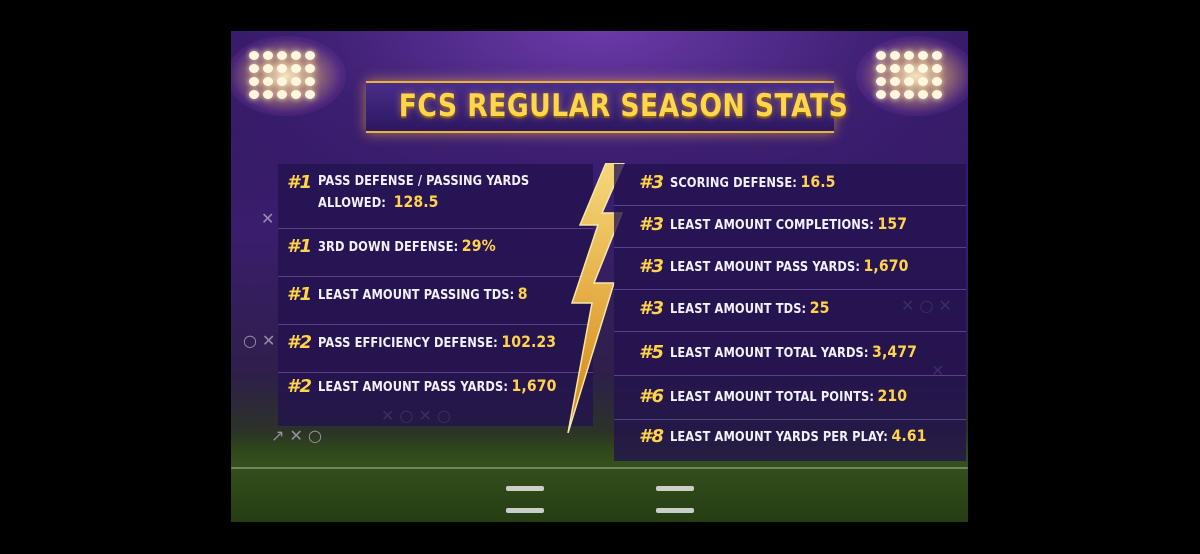 The height and width of the screenshot is (554, 1200). Describe the element at coordinates (416, 201) in the screenshot. I see `stat-value: 128.5` at that location.